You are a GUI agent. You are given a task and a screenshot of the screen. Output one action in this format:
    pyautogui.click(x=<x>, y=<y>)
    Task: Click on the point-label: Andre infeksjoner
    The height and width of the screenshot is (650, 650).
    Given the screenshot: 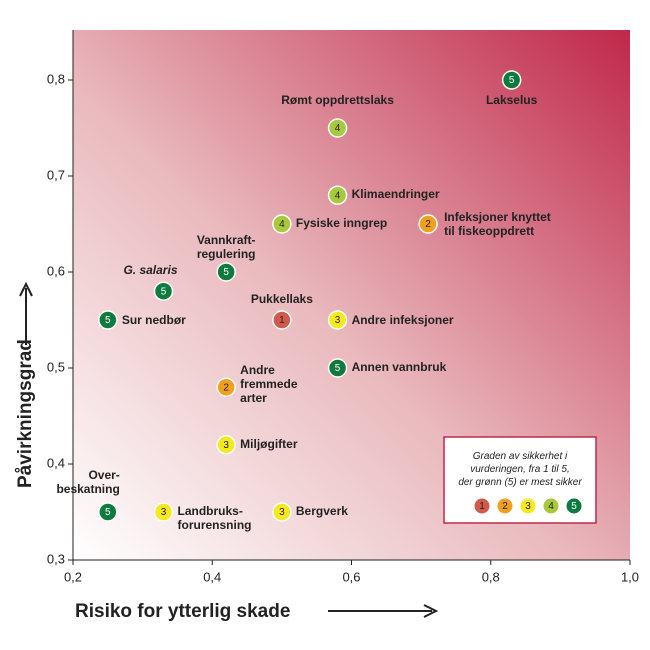 What is the action you would take?
    pyautogui.click(x=403, y=320)
    